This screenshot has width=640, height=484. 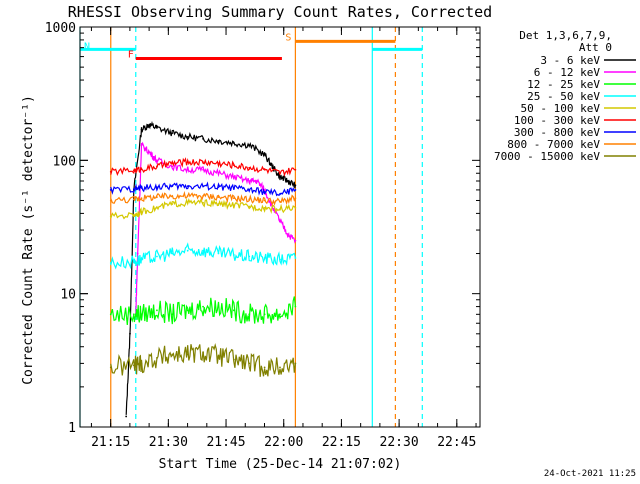 What do you see at coordinates (567, 72) in the screenshot?
I see `legend-entry-label: 6 - 12 keV` at bounding box center [567, 72].